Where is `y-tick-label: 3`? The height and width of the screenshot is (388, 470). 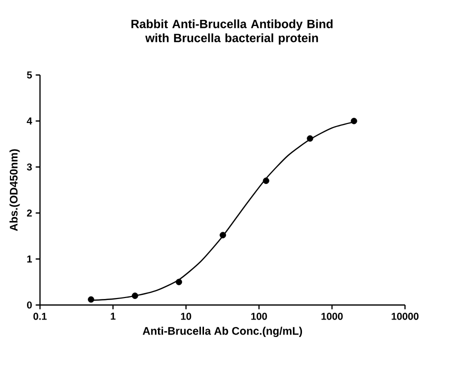
y-tick-label: 3 is located at coordinates (29, 167).